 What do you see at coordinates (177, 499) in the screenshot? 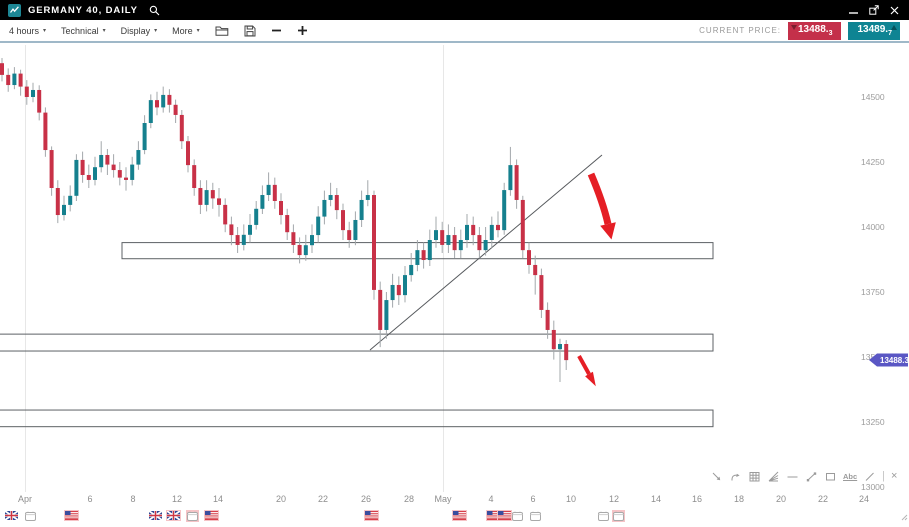
I see `x-axis-label: 12` at bounding box center [177, 499].